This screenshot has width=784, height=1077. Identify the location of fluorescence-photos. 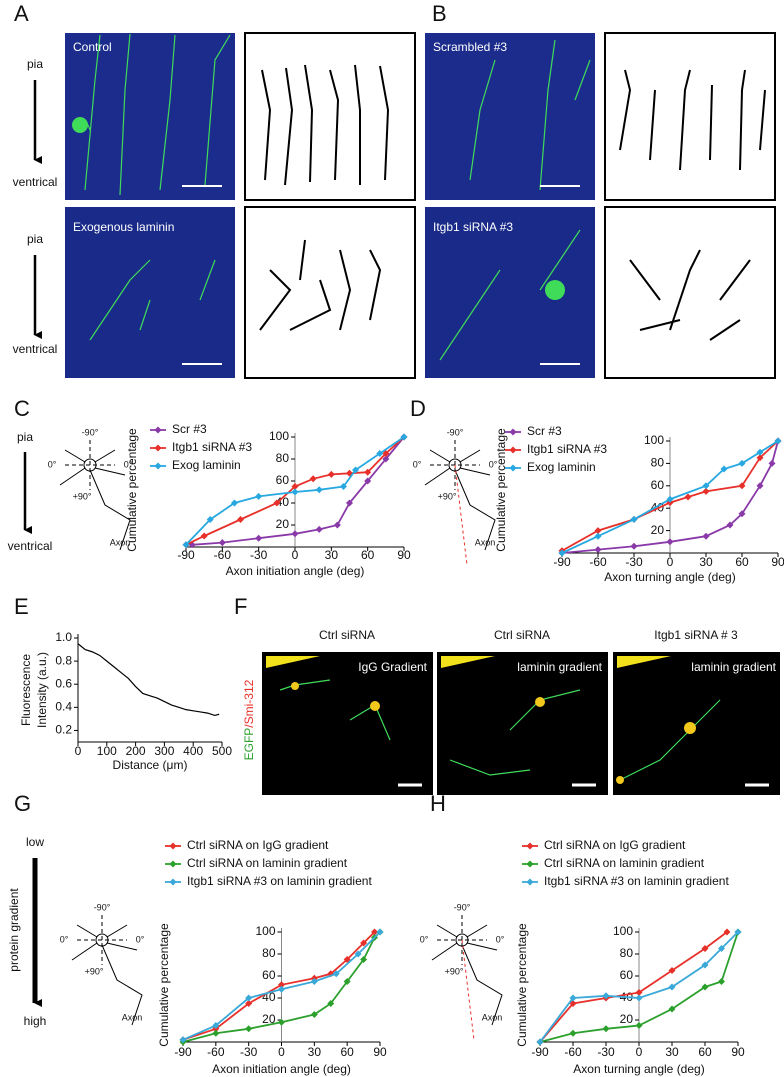
(521, 723).